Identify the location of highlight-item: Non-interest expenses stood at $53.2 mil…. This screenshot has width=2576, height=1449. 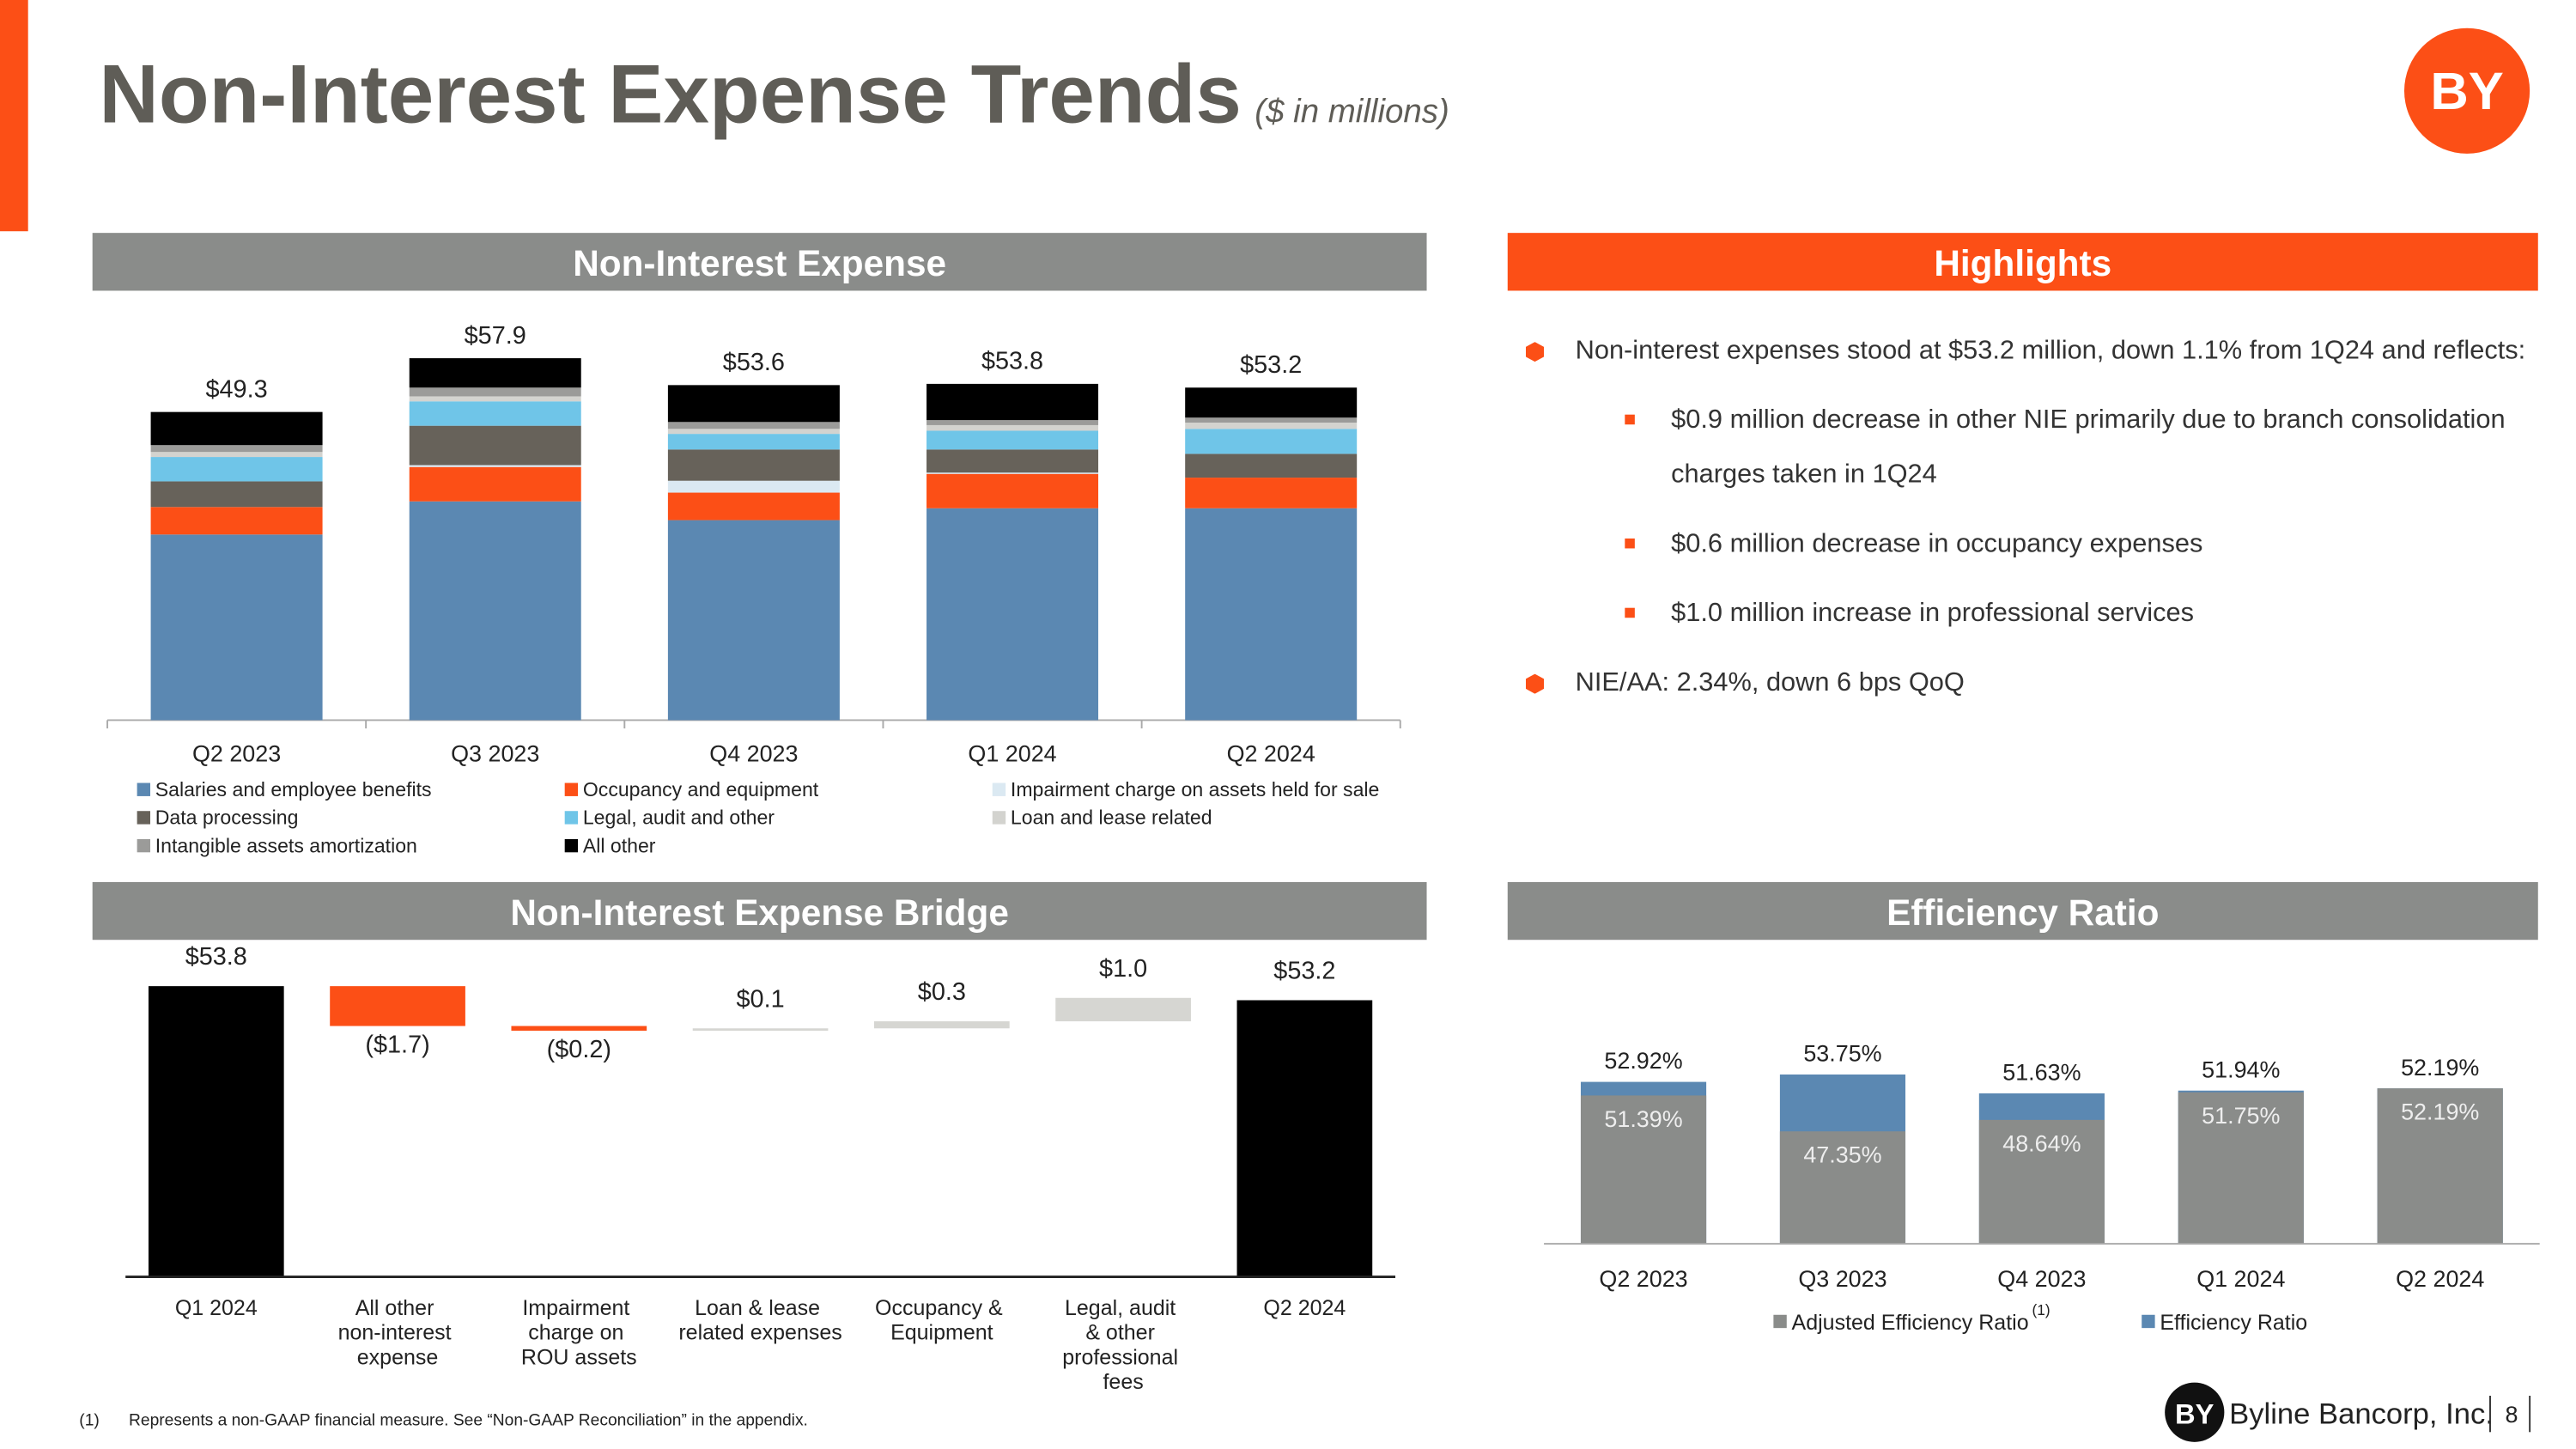
(2042, 351).